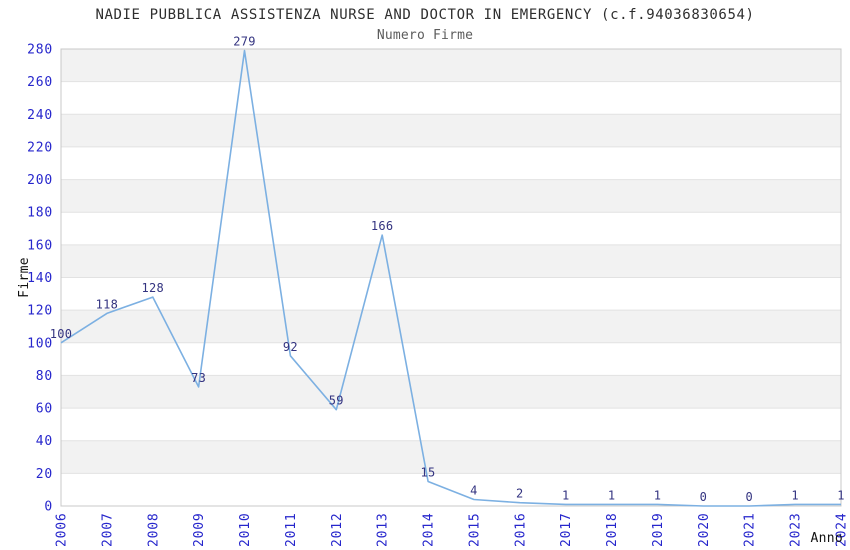 This screenshot has height=550, width=850. What do you see at coordinates (244, 42) in the screenshot?
I see `data-point-label: 279` at bounding box center [244, 42].